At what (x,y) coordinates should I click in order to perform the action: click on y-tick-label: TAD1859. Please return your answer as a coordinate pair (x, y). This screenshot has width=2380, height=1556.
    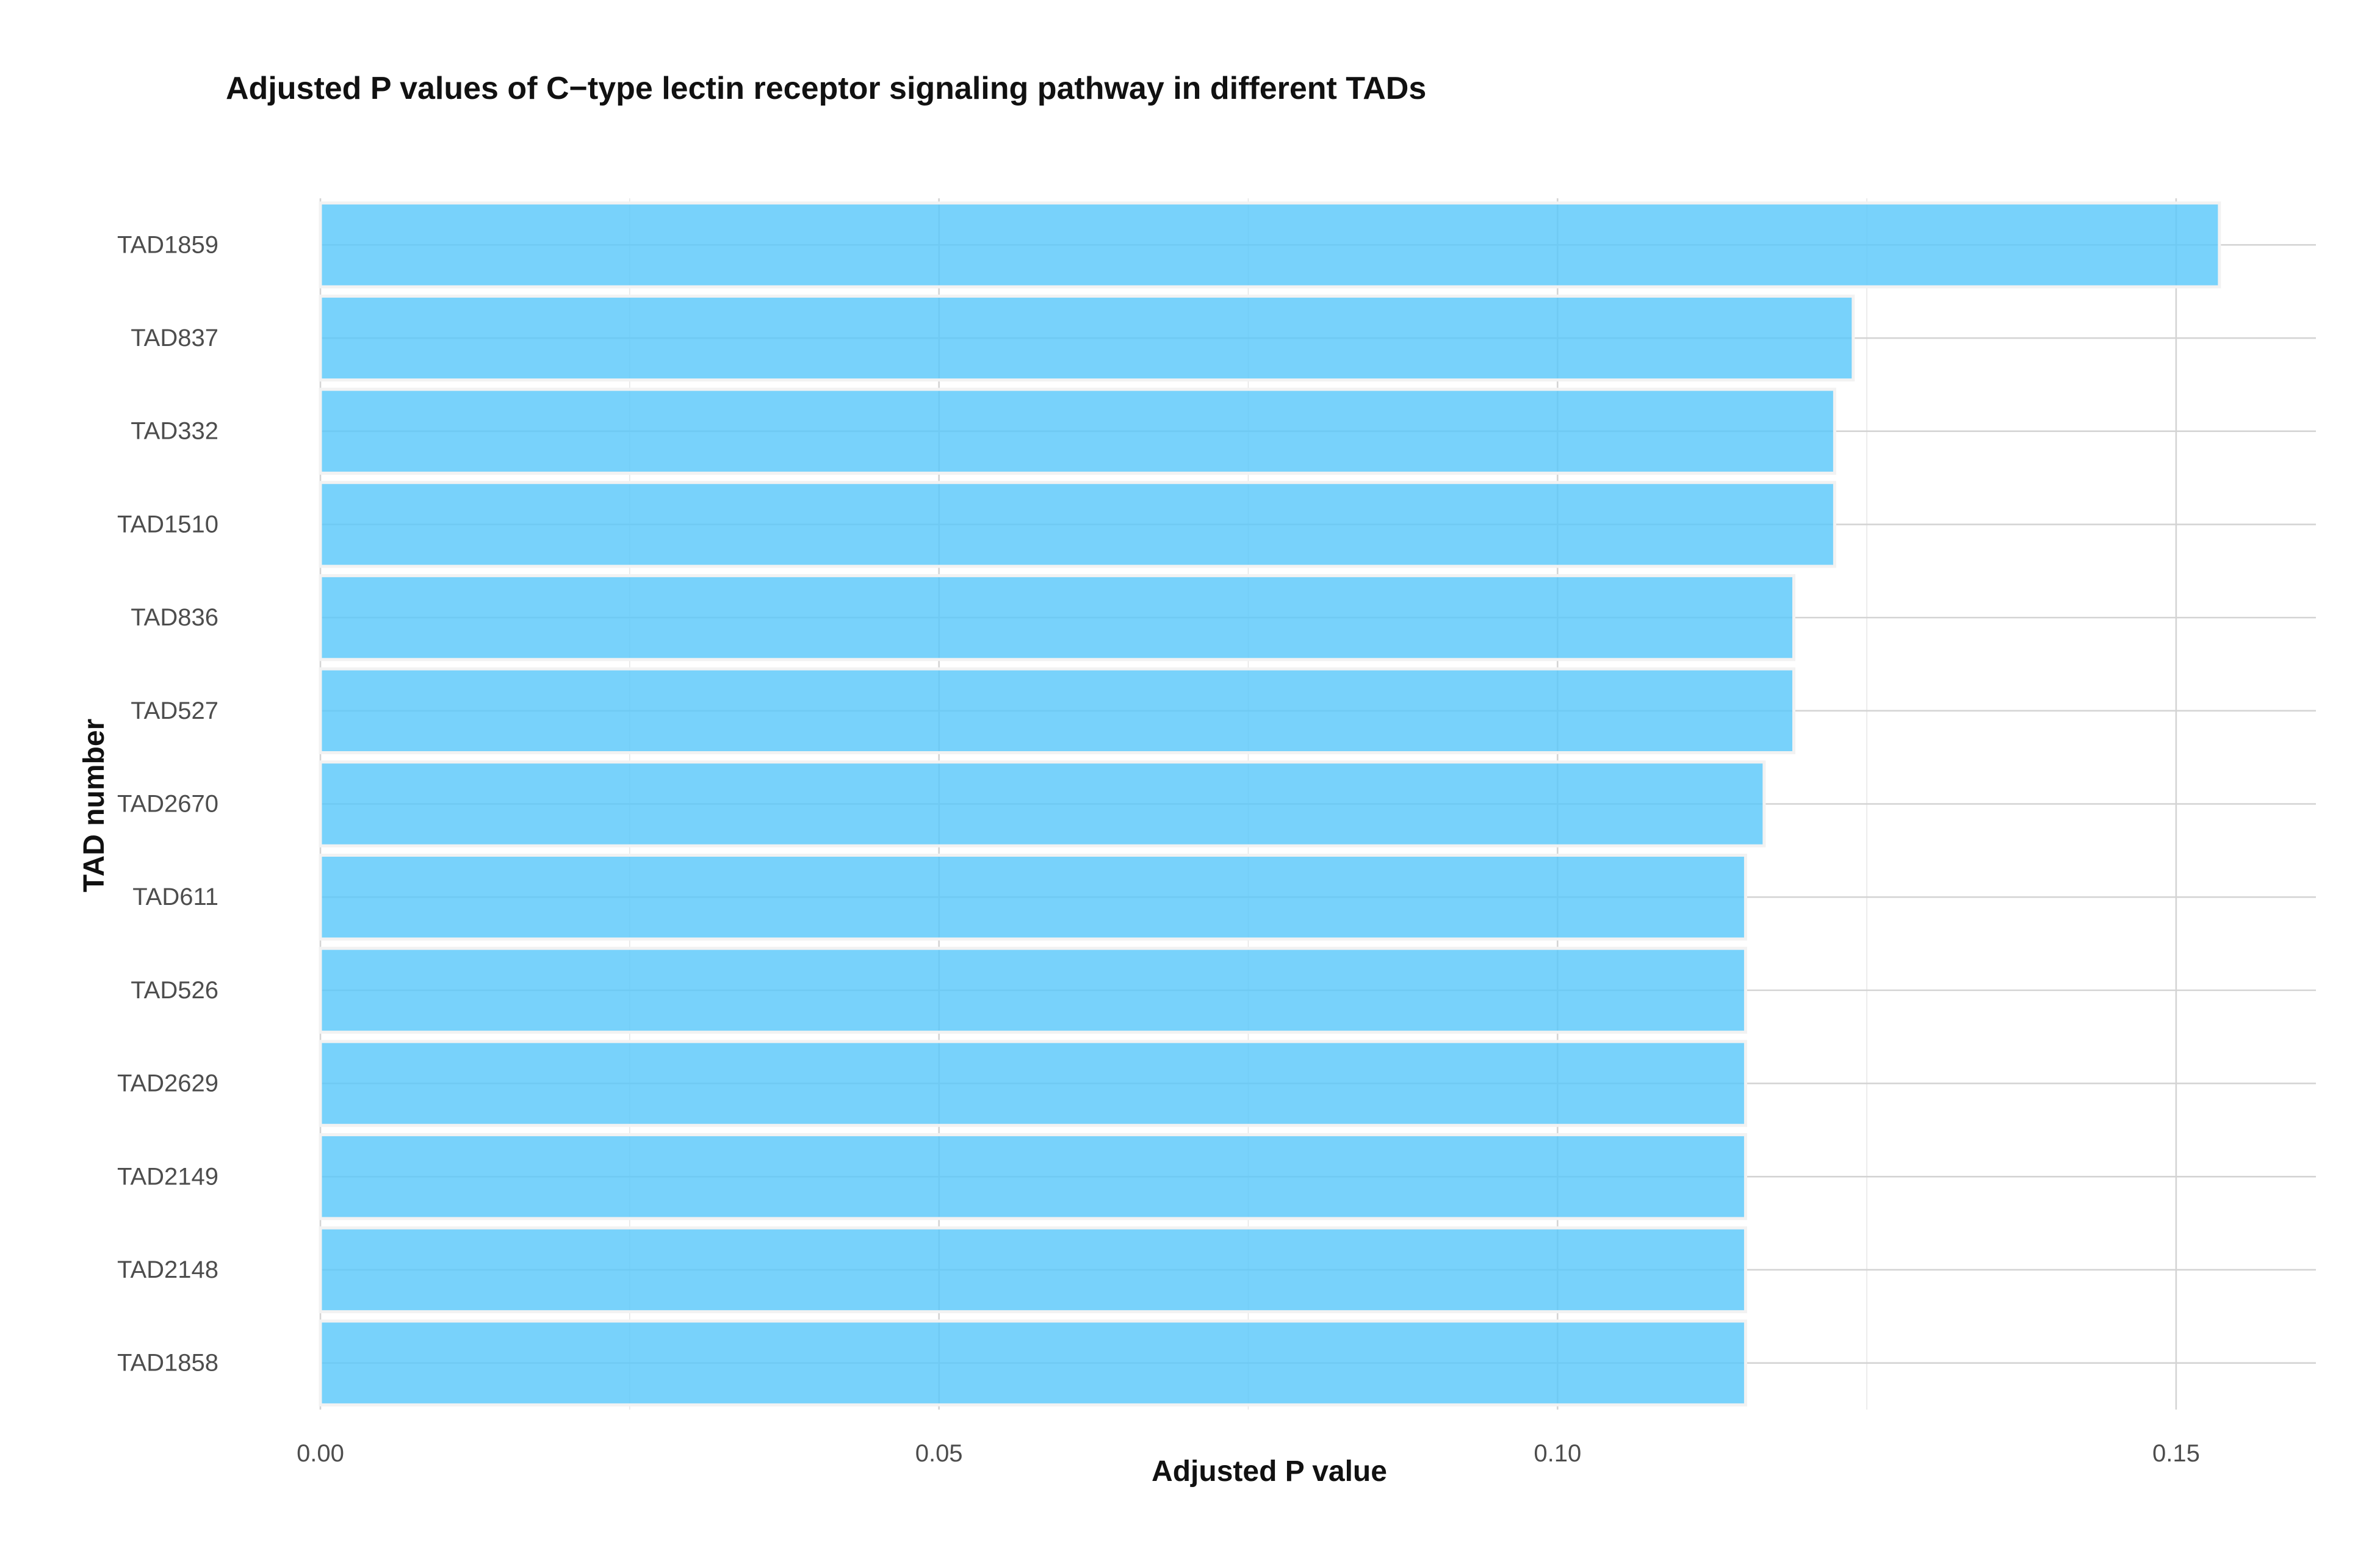
    Looking at the image, I should click on (167, 245).